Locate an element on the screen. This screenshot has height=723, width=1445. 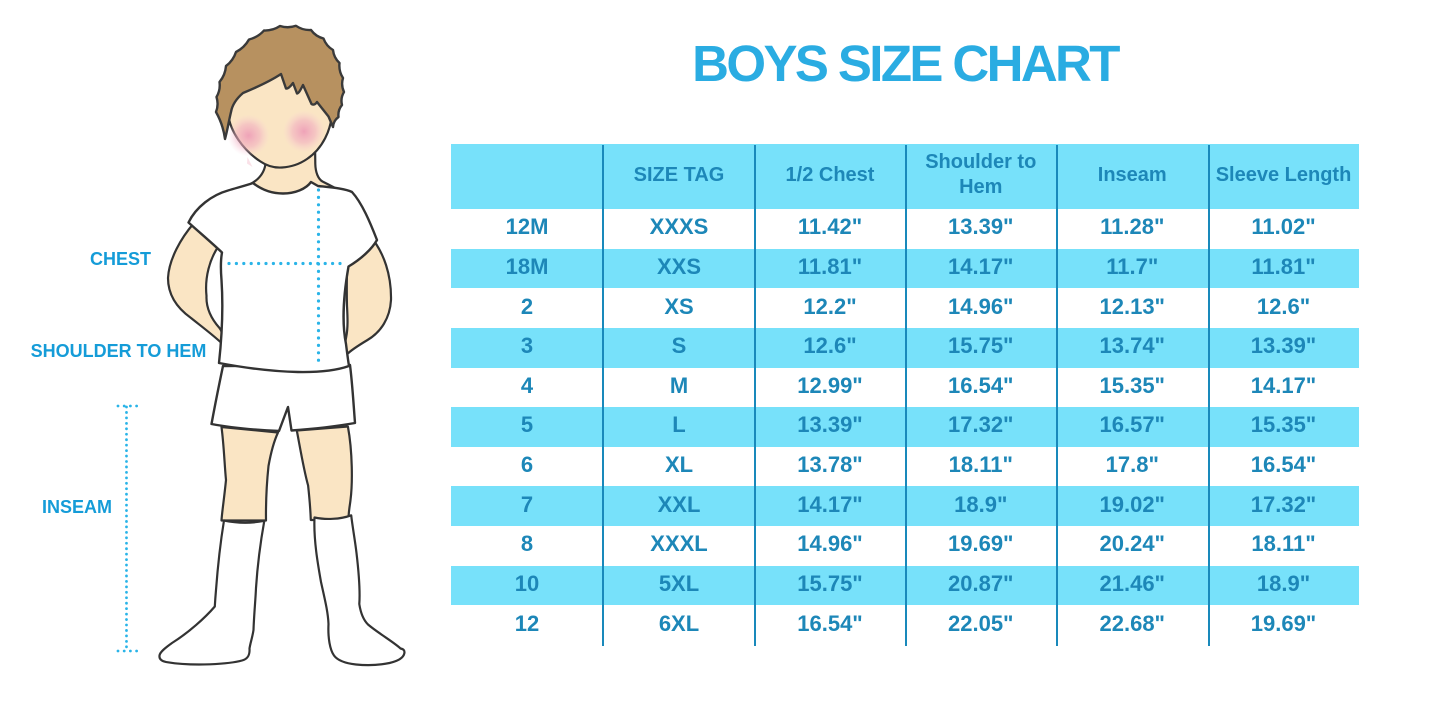
svg-text: CHEST is located at coordinates (120, 259).